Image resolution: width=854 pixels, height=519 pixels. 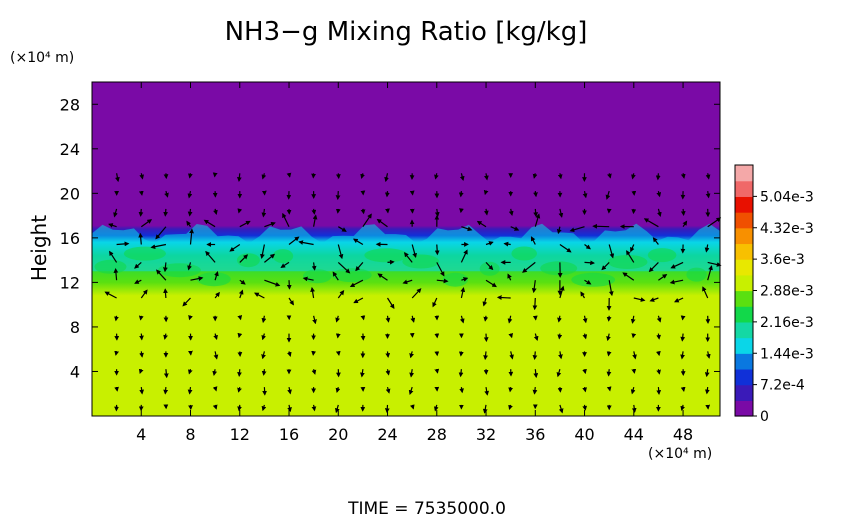 I want to click on y-tick-label: 4, so click(x=75, y=371).